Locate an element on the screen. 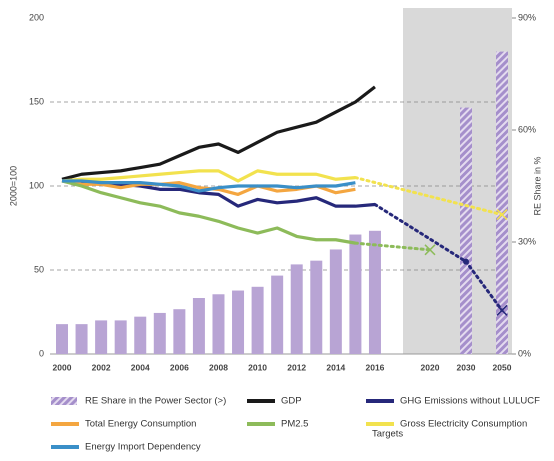 The image size is (554, 461). y-tick-label: 0 is located at coordinates (41, 353).